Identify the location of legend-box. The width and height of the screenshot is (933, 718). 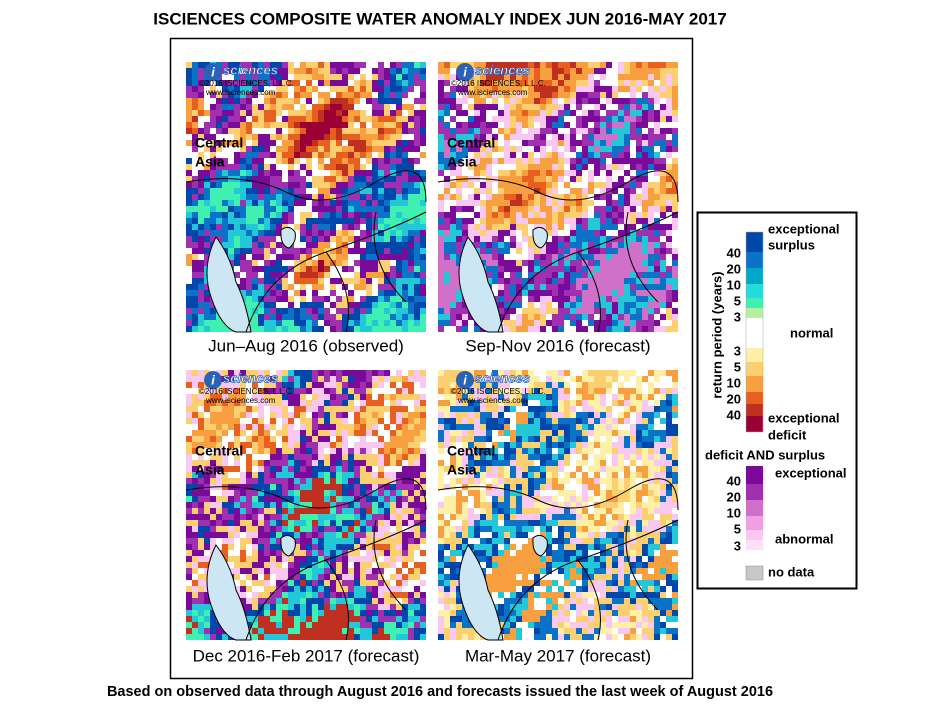
(777, 400).